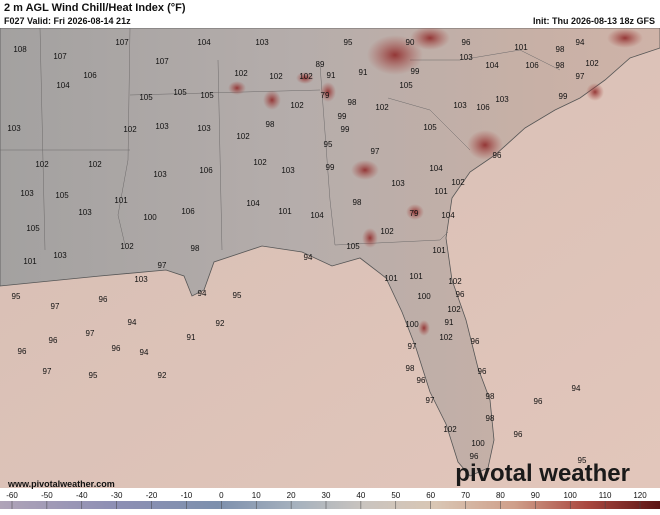 This screenshot has height=515, width=660. I want to click on colorbar-tick-label: 50, so click(395, 495).